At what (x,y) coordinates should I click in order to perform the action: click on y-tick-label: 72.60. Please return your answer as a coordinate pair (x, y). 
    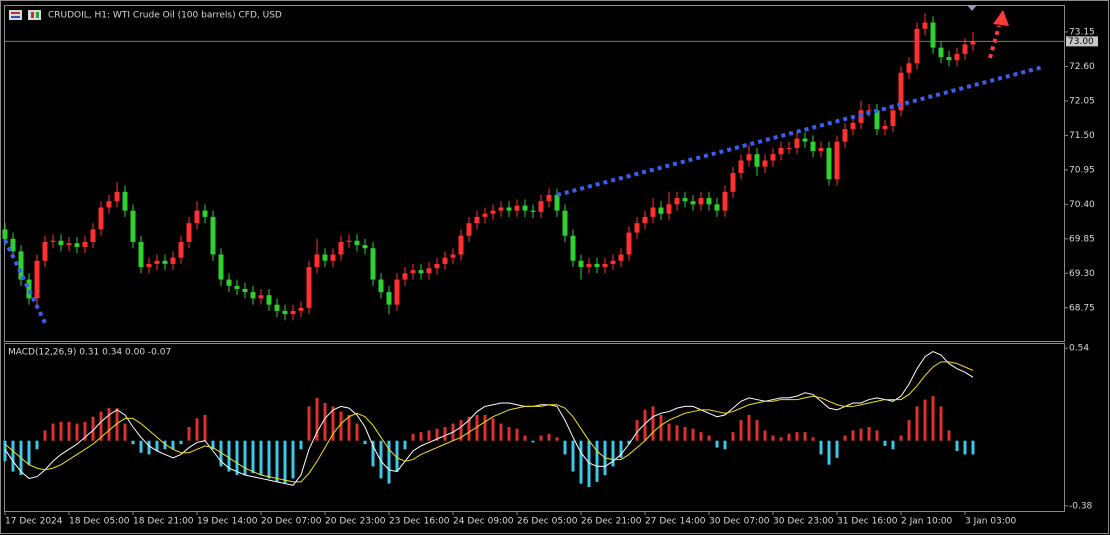
    Looking at the image, I should click on (1082, 67).